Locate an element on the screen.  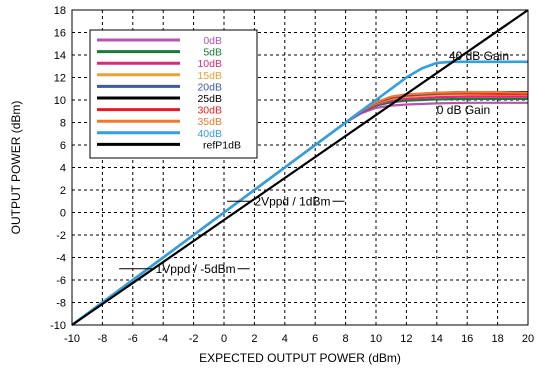
x-tick-label: -10 is located at coordinates (72, 339).